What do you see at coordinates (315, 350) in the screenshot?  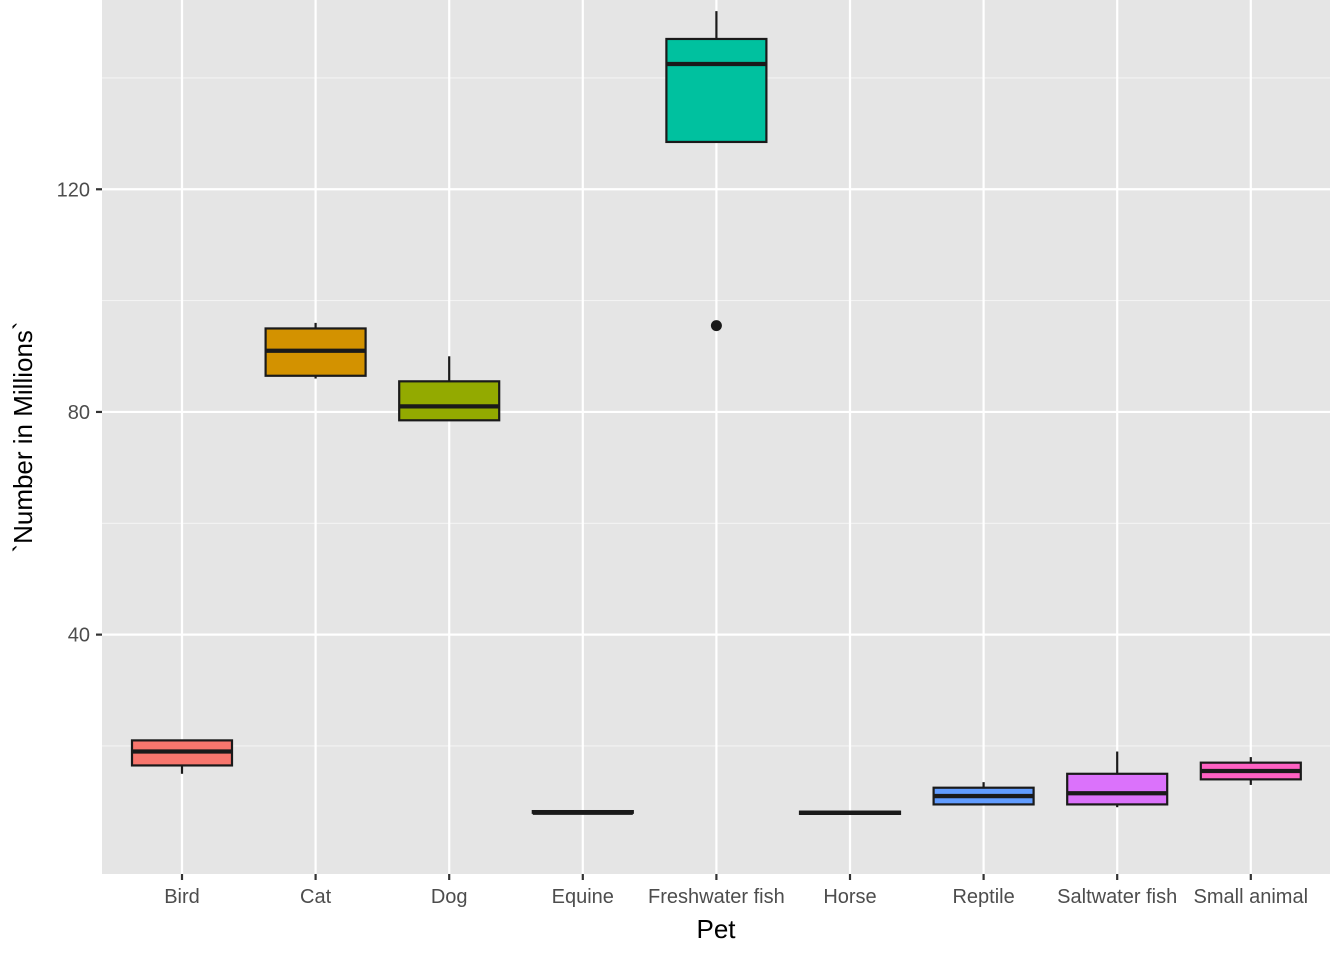 I see `box-cat` at bounding box center [315, 350].